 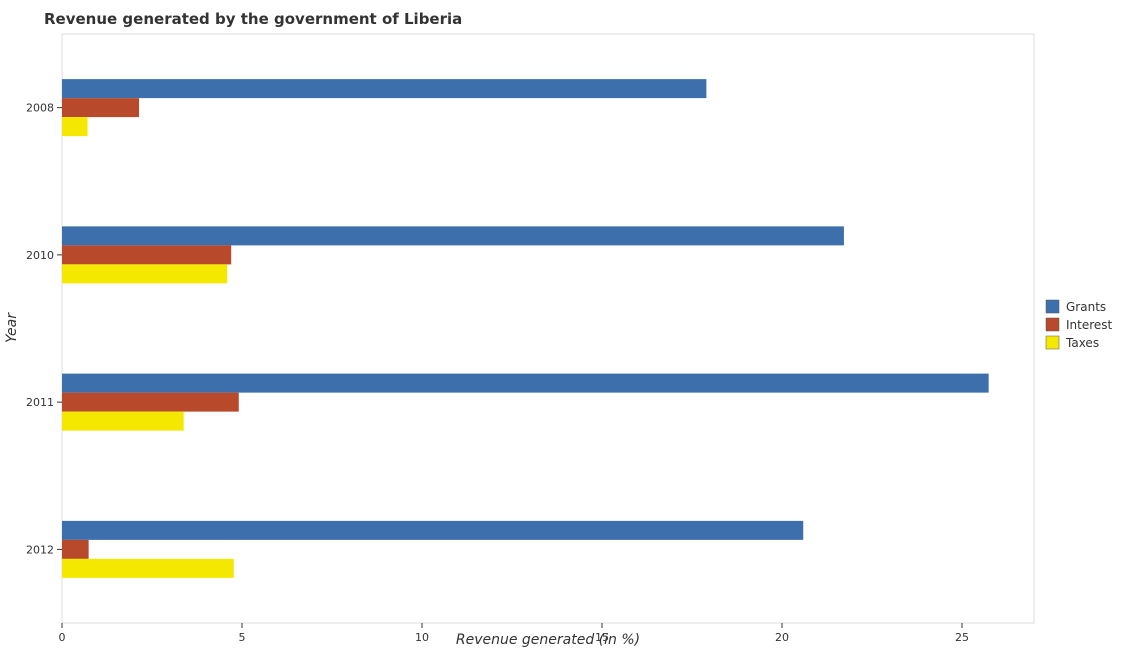 What do you see at coordinates (782, 637) in the screenshot?
I see `x-tick-label: 20` at bounding box center [782, 637].